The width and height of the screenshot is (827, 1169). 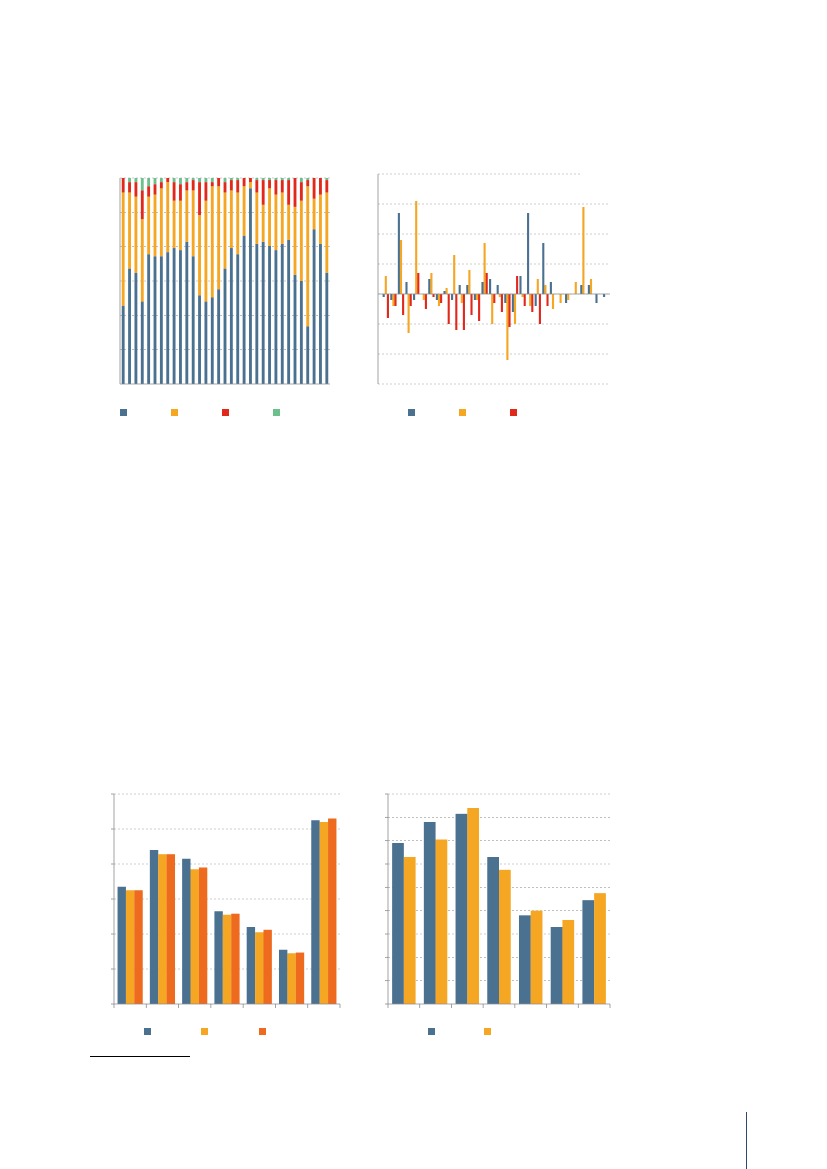 What do you see at coordinates (226, 900) in the screenshot?
I see `chart-3-axes` at bounding box center [226, 900].